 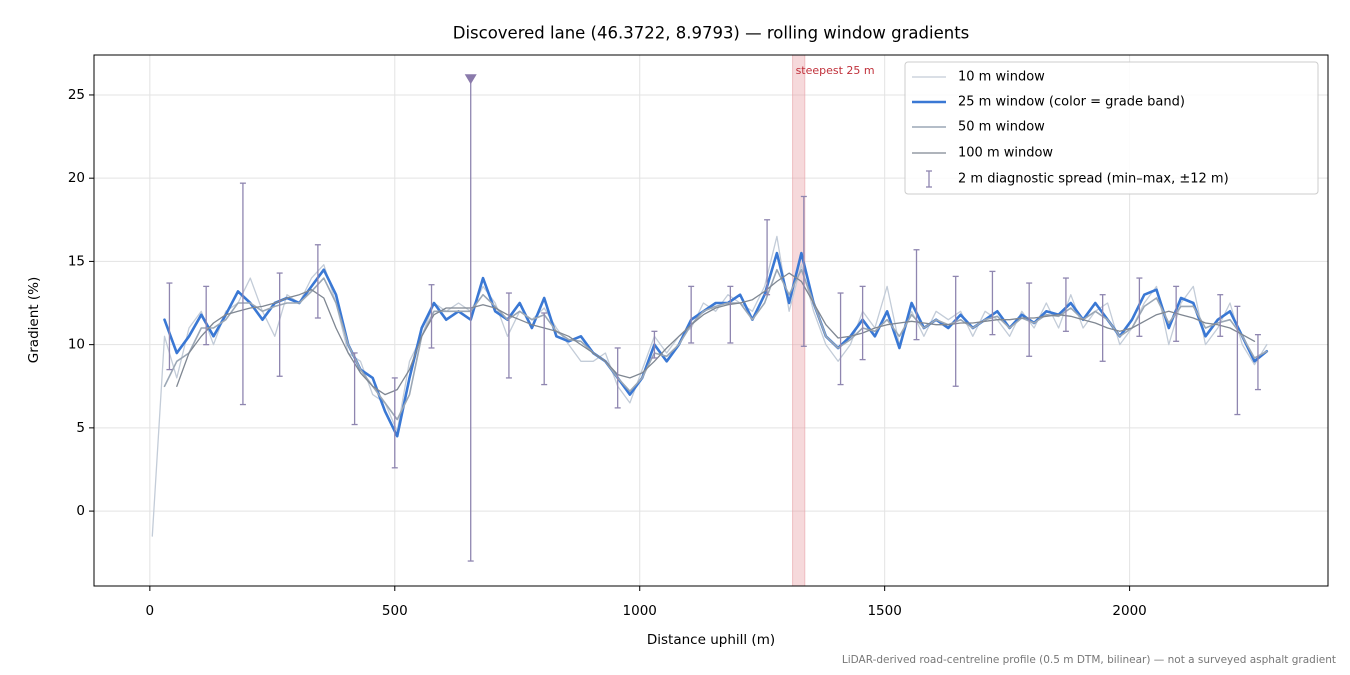 What do you see at coordinates (1001, 127) in the screenshot?
I see `legend-label: 50 m window` at bounding box center [1001, 127].